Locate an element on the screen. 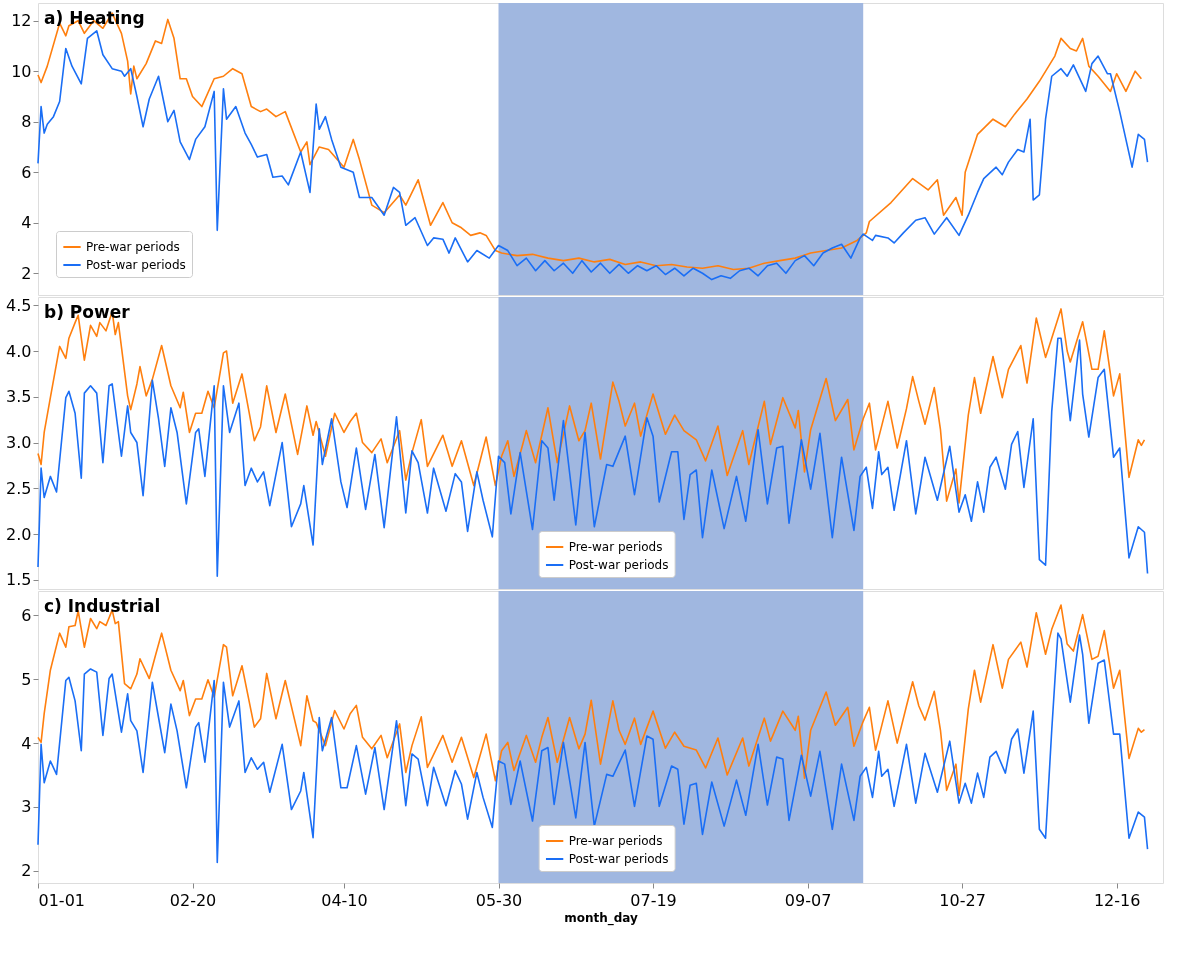 Image resolution: width=1184 pixels, height=978 pixels. x-tick-label: 12-16 is located at coordinates (1117, 900).